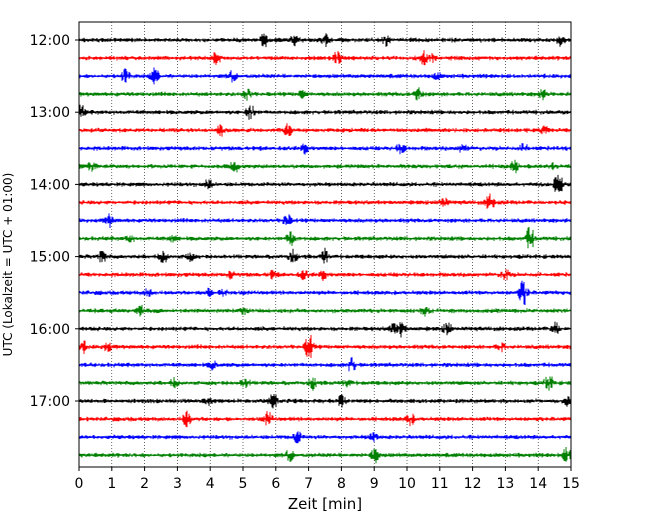 The height and width of the screenshot is (520, 650). I want to click on x-tick-label: 10, so click(407, 484).